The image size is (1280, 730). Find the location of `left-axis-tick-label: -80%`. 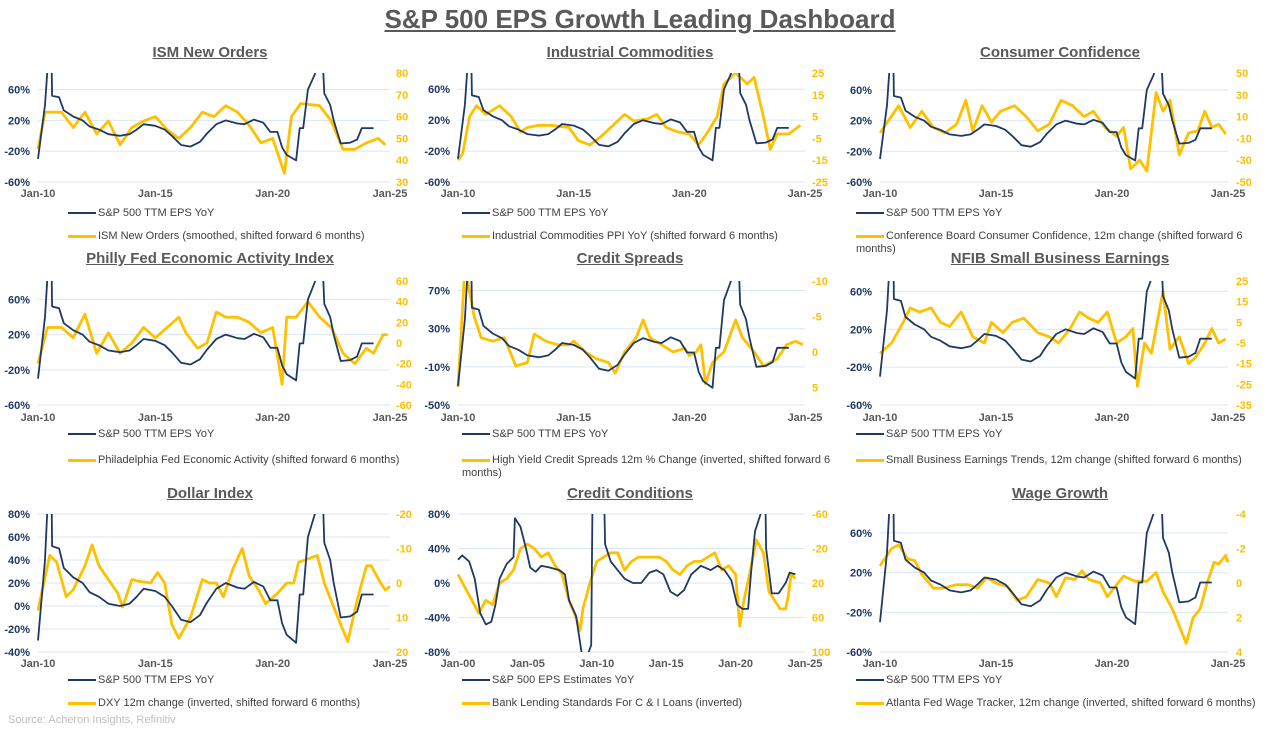

left-axis-tick-label: -80% is located at coordinates (437, 653).